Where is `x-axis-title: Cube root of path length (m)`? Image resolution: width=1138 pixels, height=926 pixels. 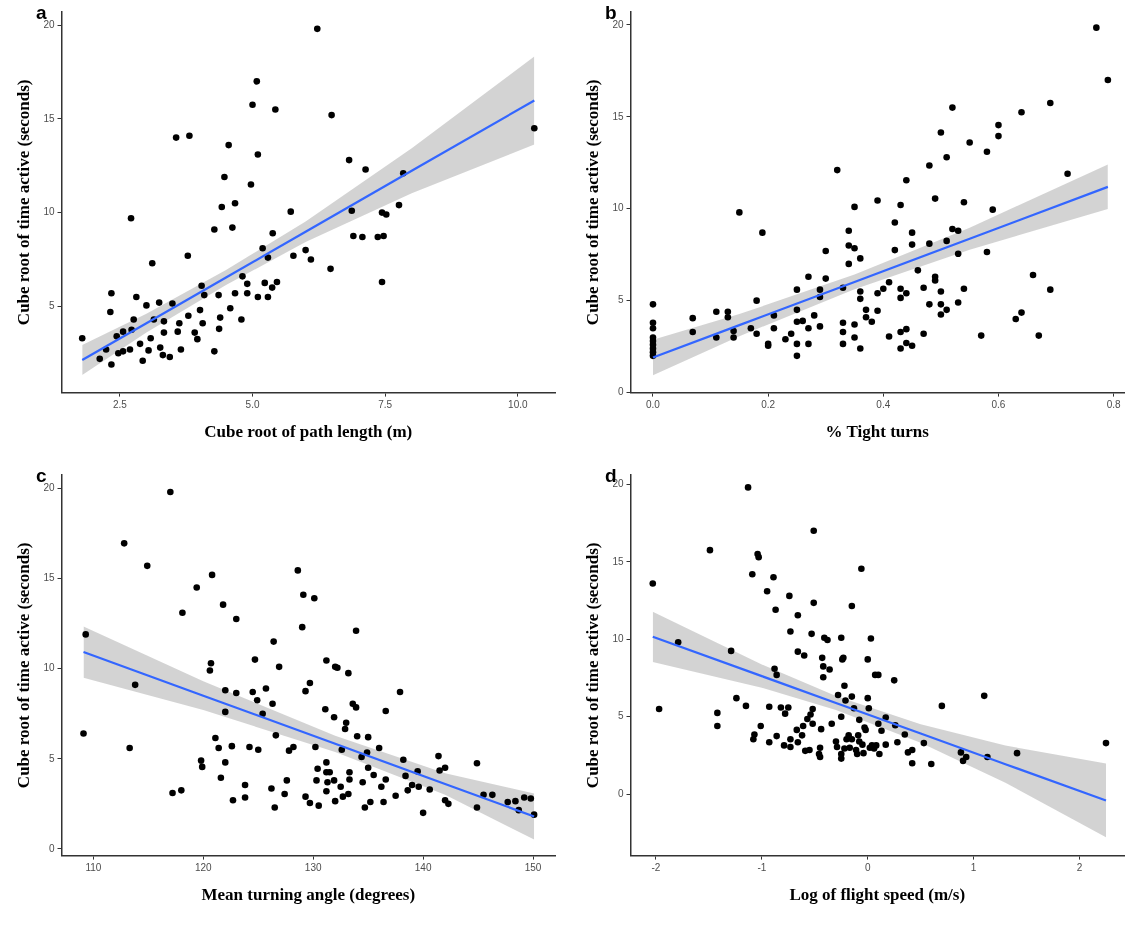
x-axis-title: Cube root of path length (m) is located at coordinates (308, 432).